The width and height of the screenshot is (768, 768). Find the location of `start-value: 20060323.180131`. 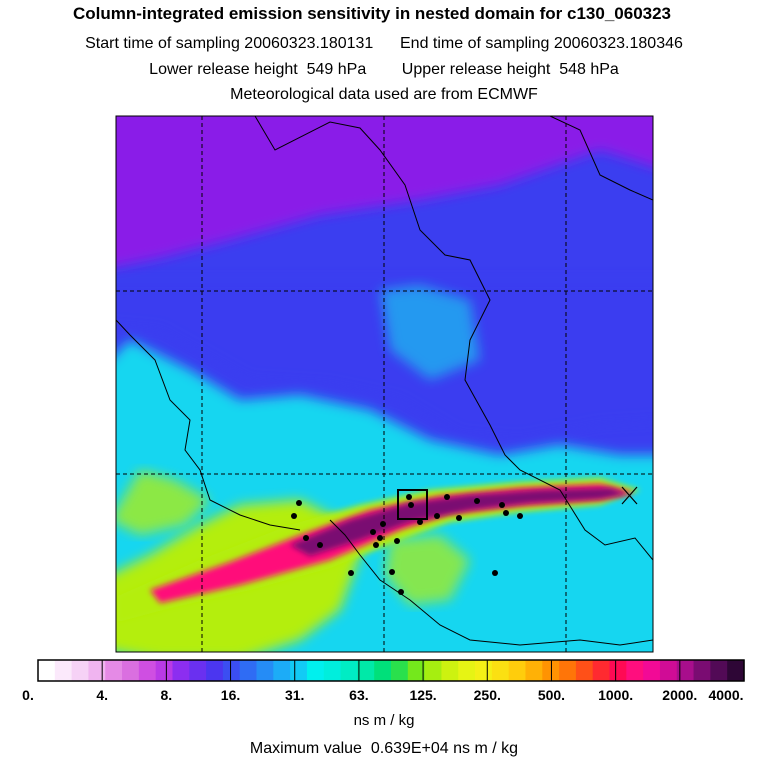

start-value: 20060323.180131 is located at coordinates (309, 43).